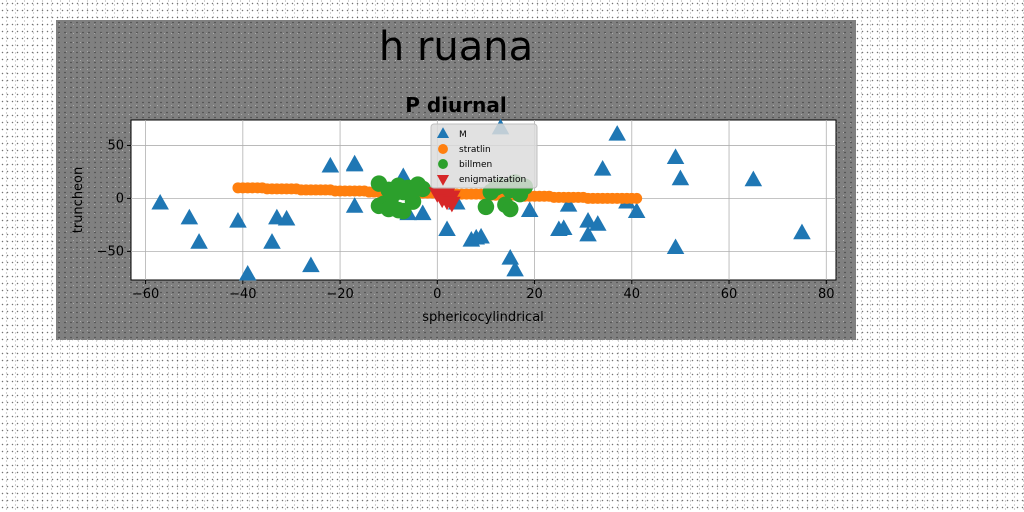 This screenshot has width=1024, height=512. I want to click on legend-box, so click(484, 156).